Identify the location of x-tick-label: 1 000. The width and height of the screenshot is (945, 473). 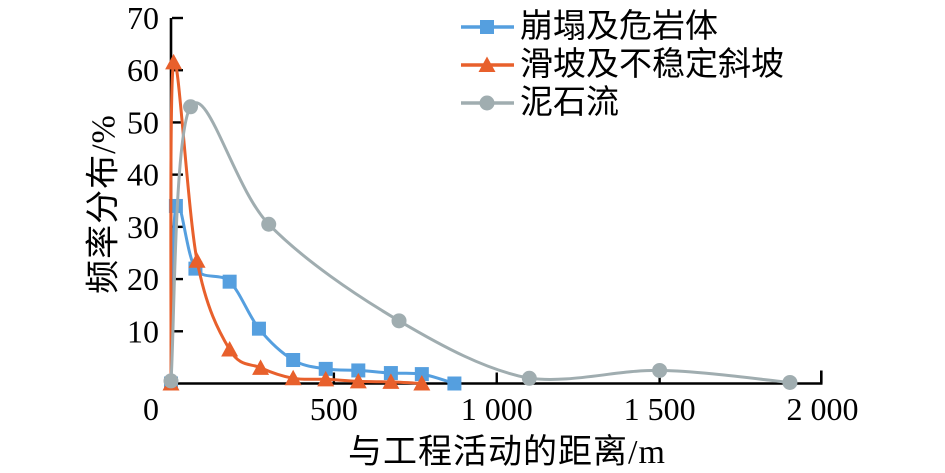
(497, 409).